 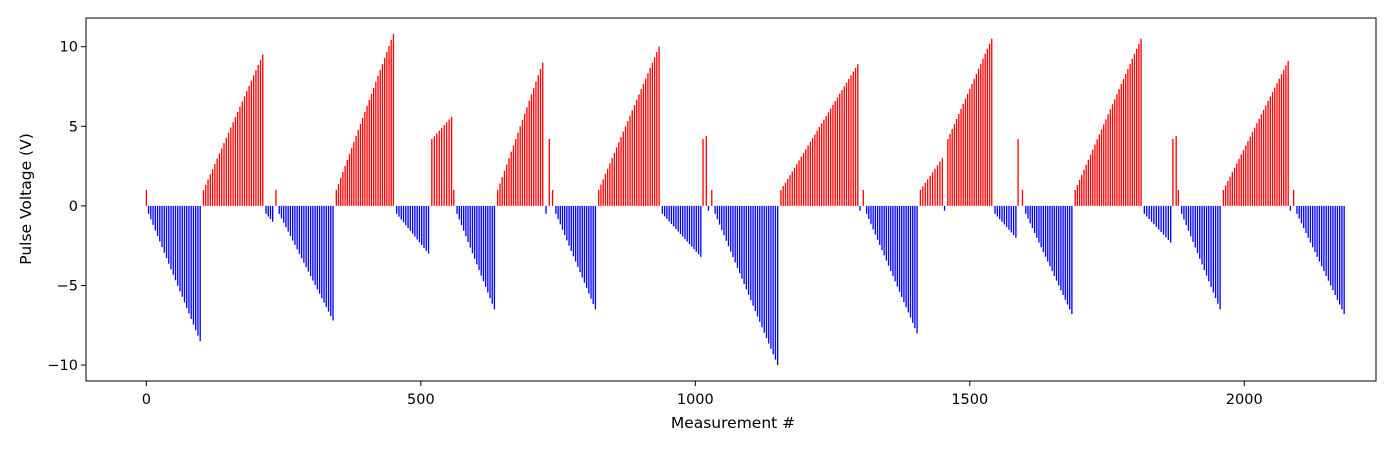 What do you see at coordinates (146, 400) in the screenshot?
I see `x-tick-label: 0` at bounding box center [146, 400].